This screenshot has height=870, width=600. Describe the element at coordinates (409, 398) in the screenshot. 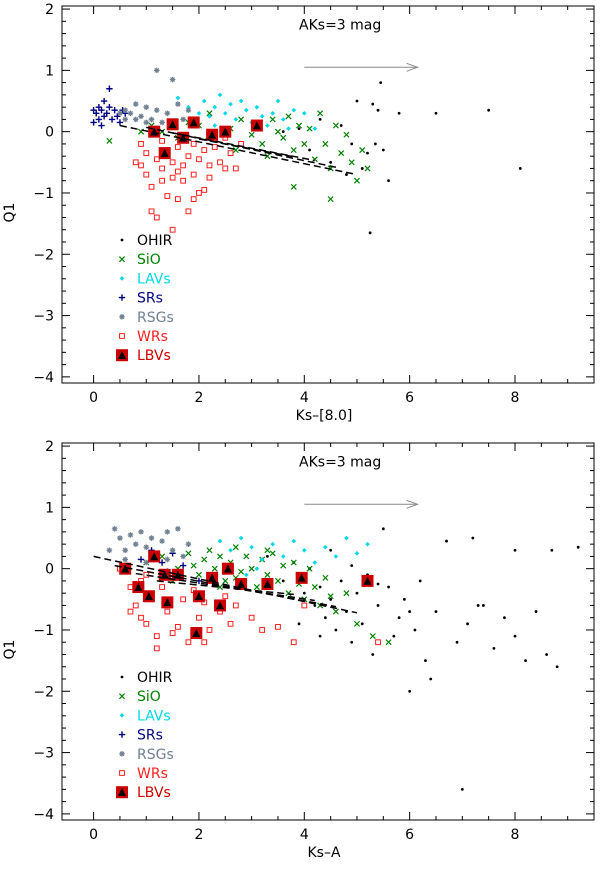

I see `x-tick-label: 6` at that location.